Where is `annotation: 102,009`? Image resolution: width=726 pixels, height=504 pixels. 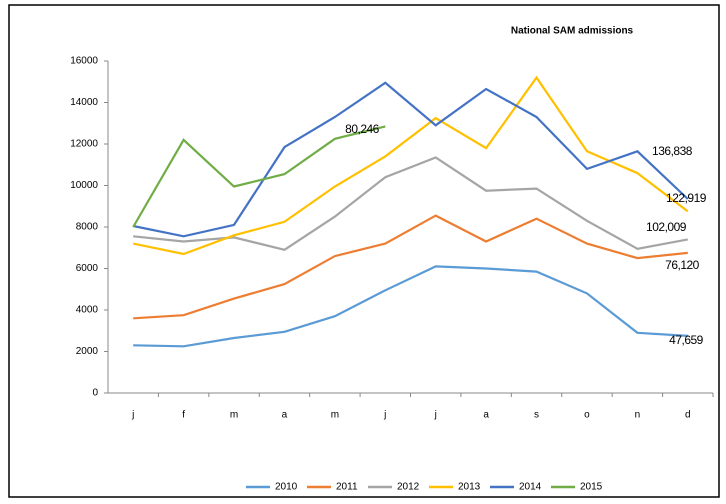 annotation: 102,009 is located at coordinates (666, 227).